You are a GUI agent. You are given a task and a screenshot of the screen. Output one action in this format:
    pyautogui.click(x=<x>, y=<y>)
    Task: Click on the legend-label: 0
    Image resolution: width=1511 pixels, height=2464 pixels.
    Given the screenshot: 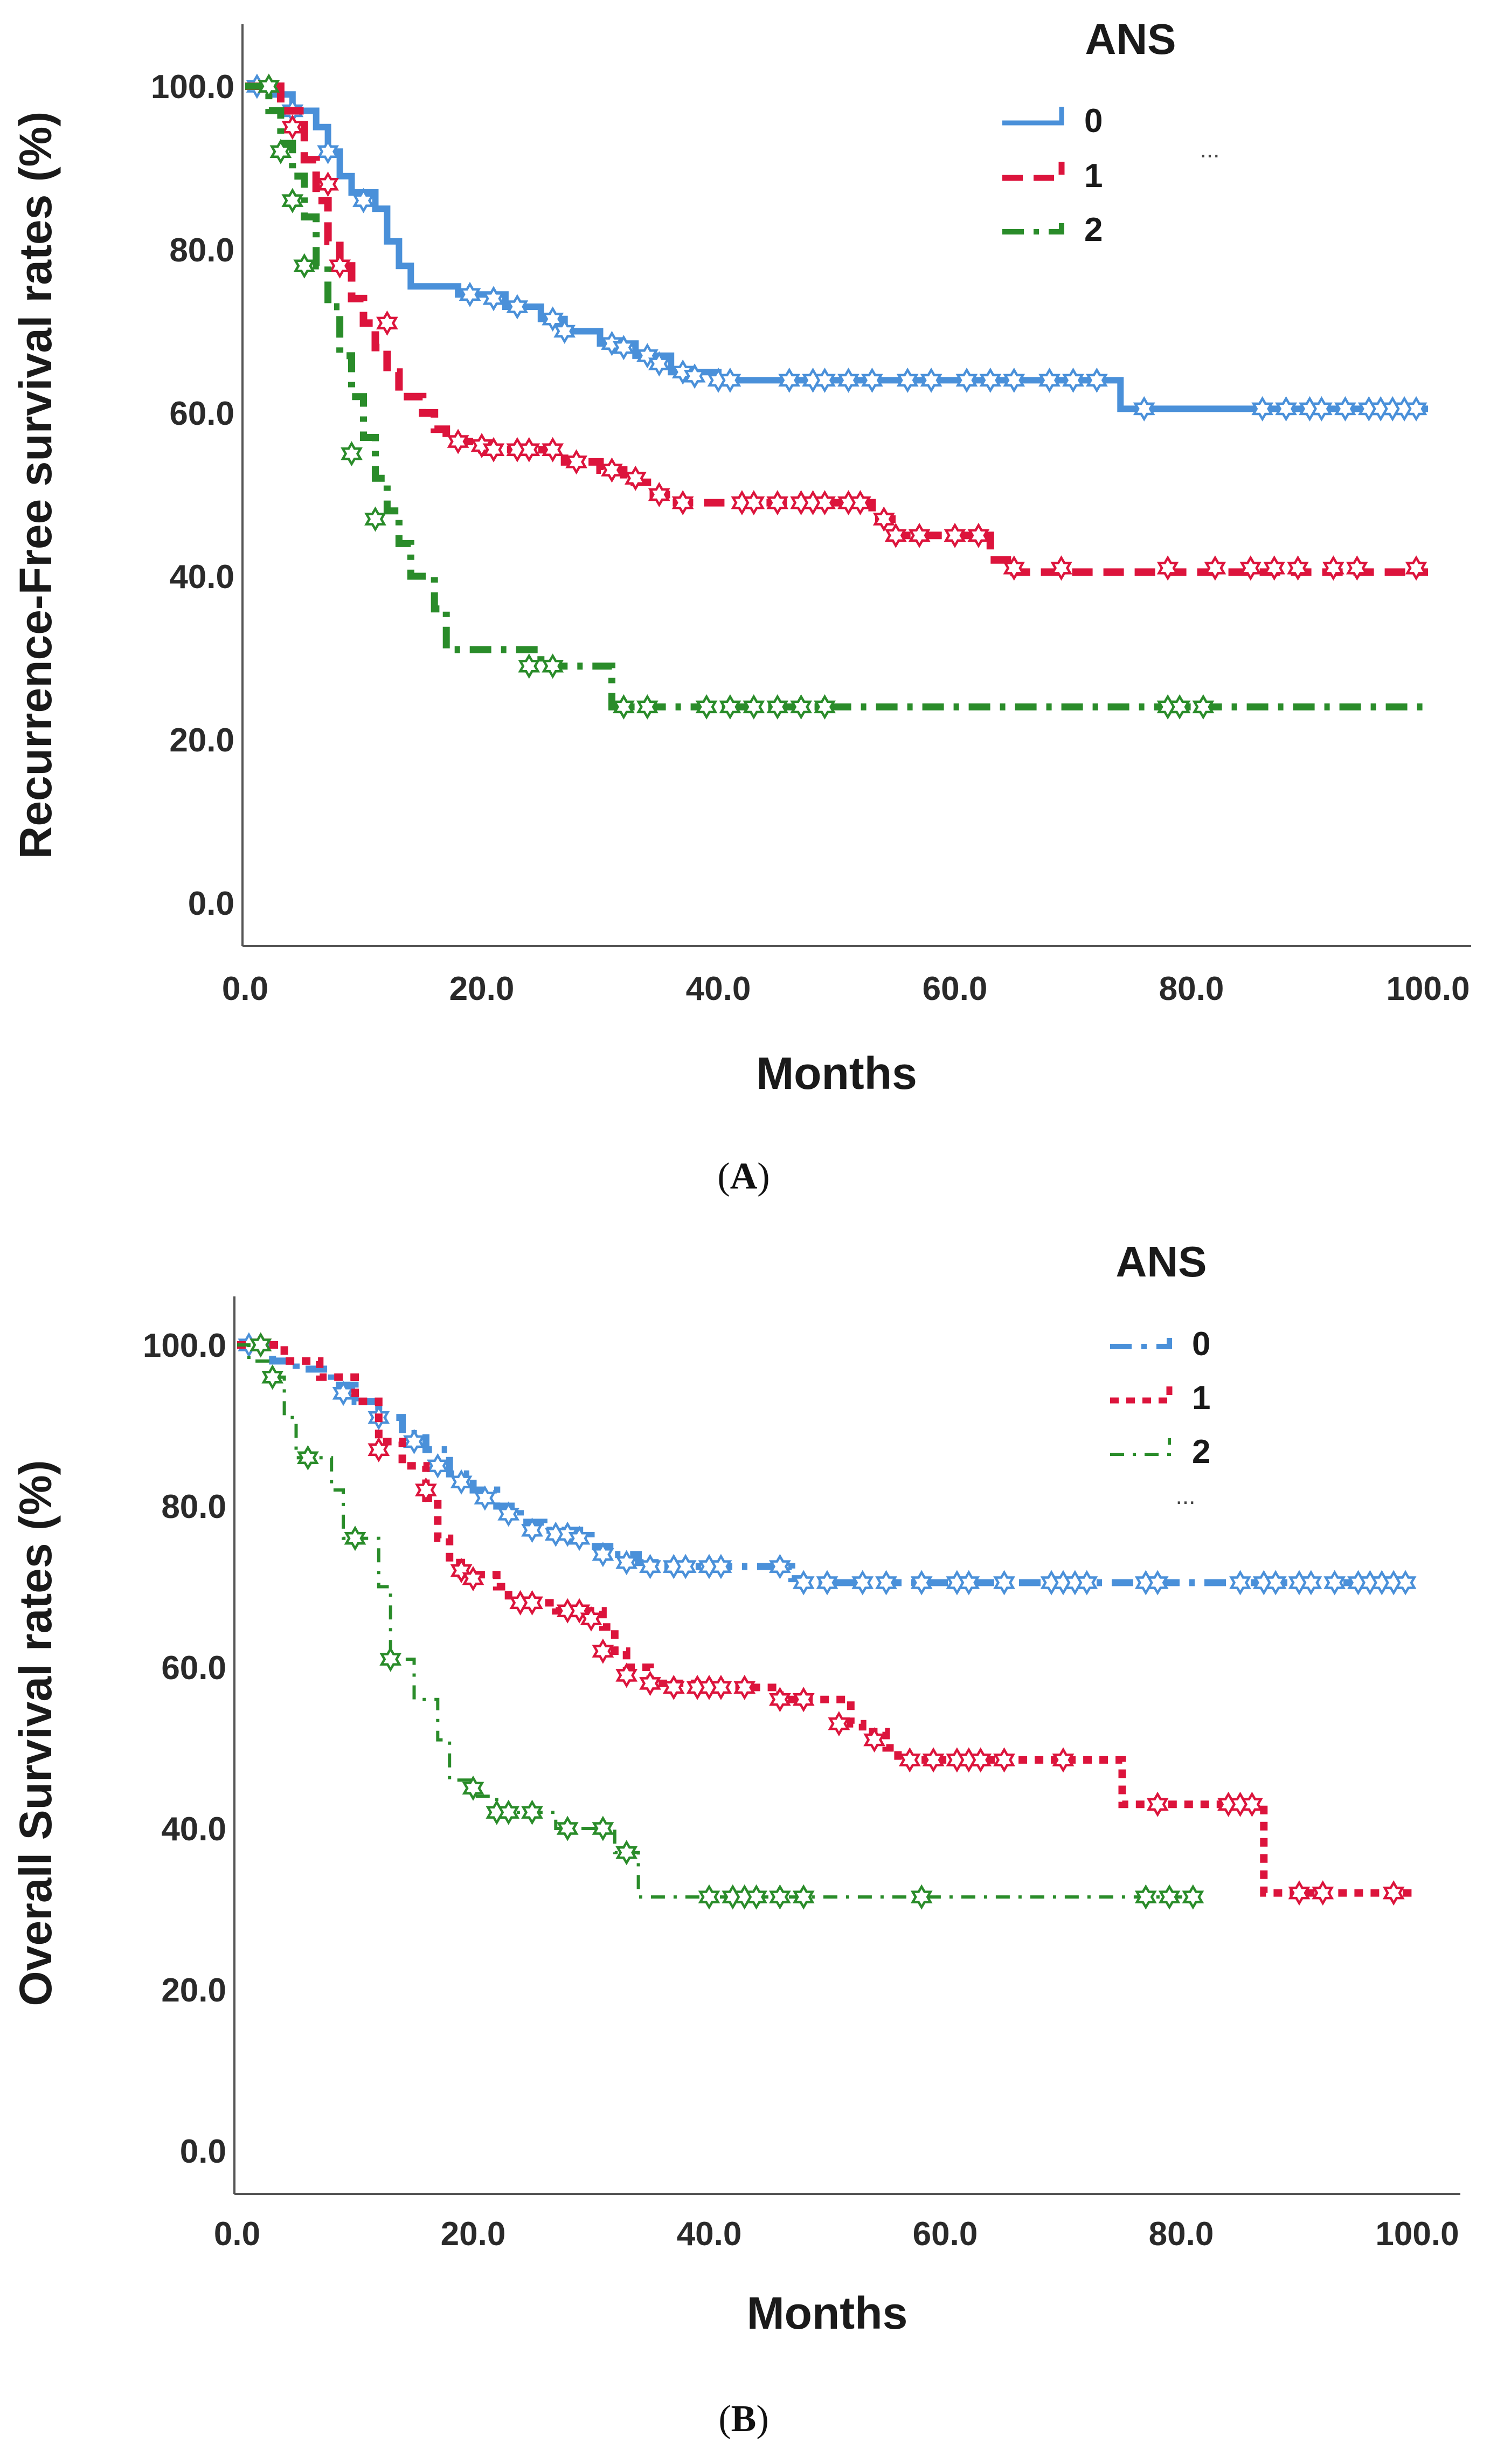 What is the action you would take?
    pyautogui.click(x=1093, y=121)
    